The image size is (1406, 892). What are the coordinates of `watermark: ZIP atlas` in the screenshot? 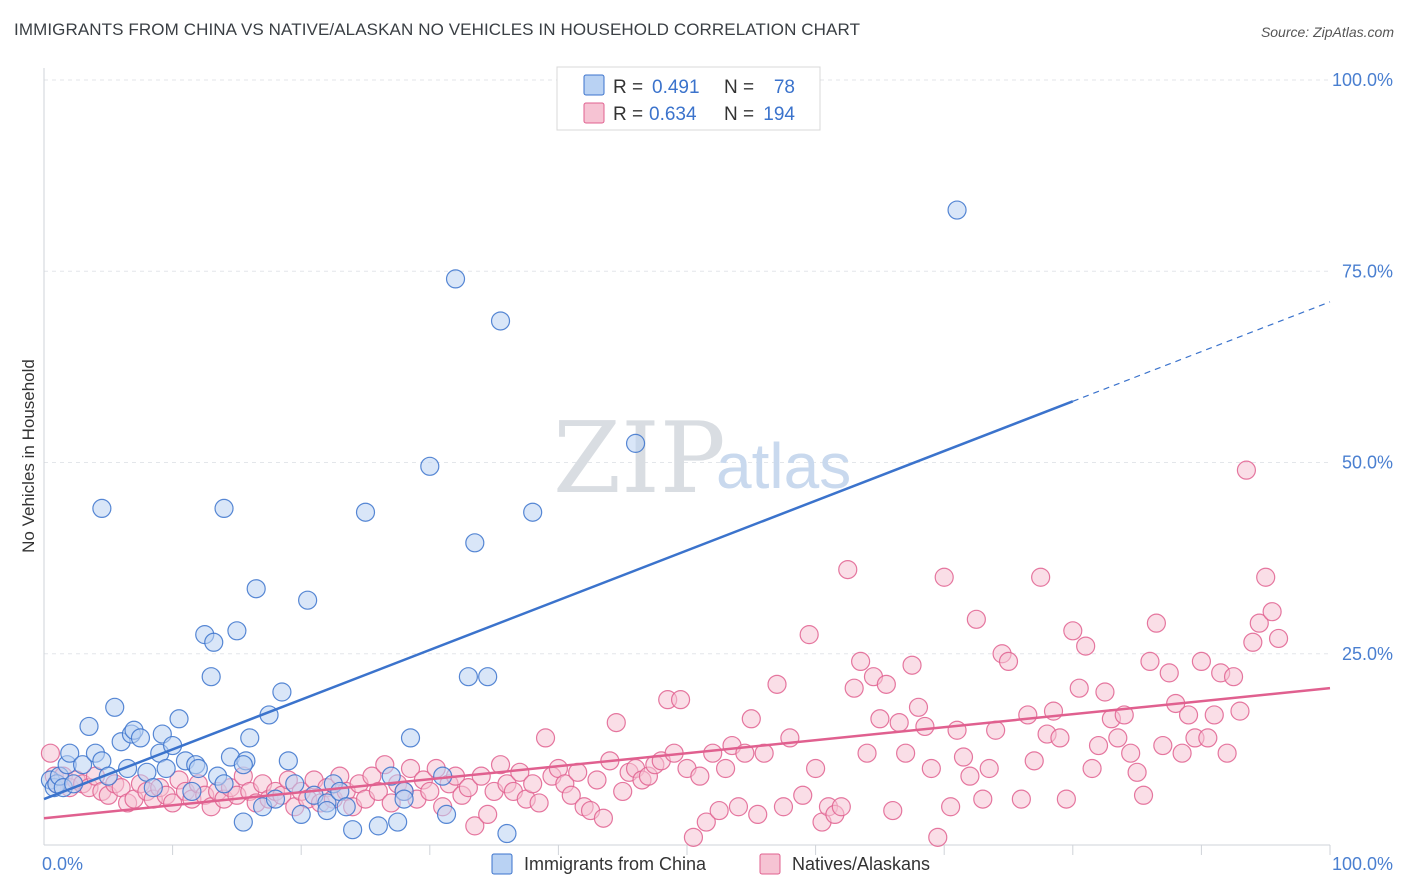 It's located at (702, 459).